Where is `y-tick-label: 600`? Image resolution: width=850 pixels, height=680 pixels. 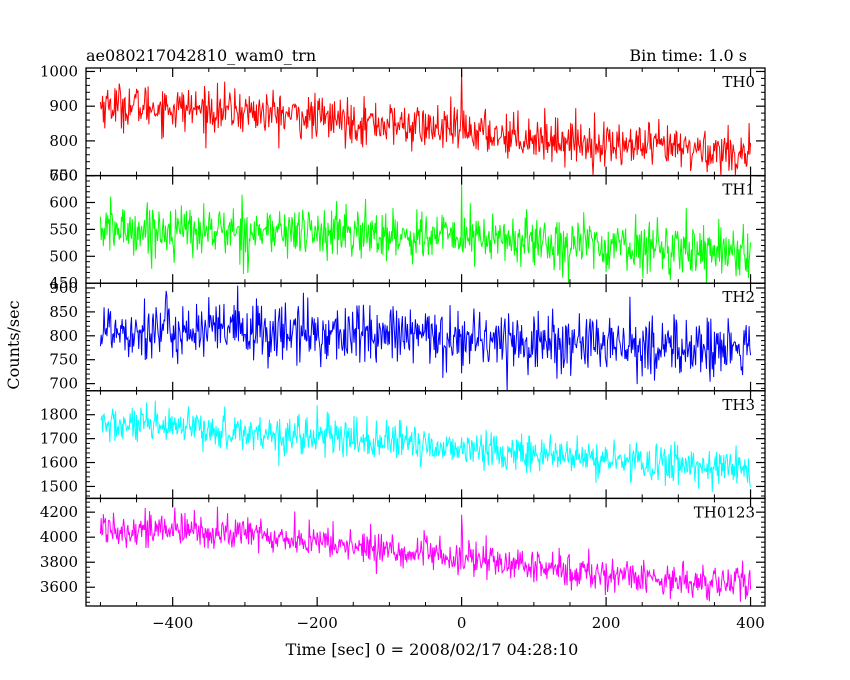
y-tick-label: 600 is located at coordinates (63, 203).